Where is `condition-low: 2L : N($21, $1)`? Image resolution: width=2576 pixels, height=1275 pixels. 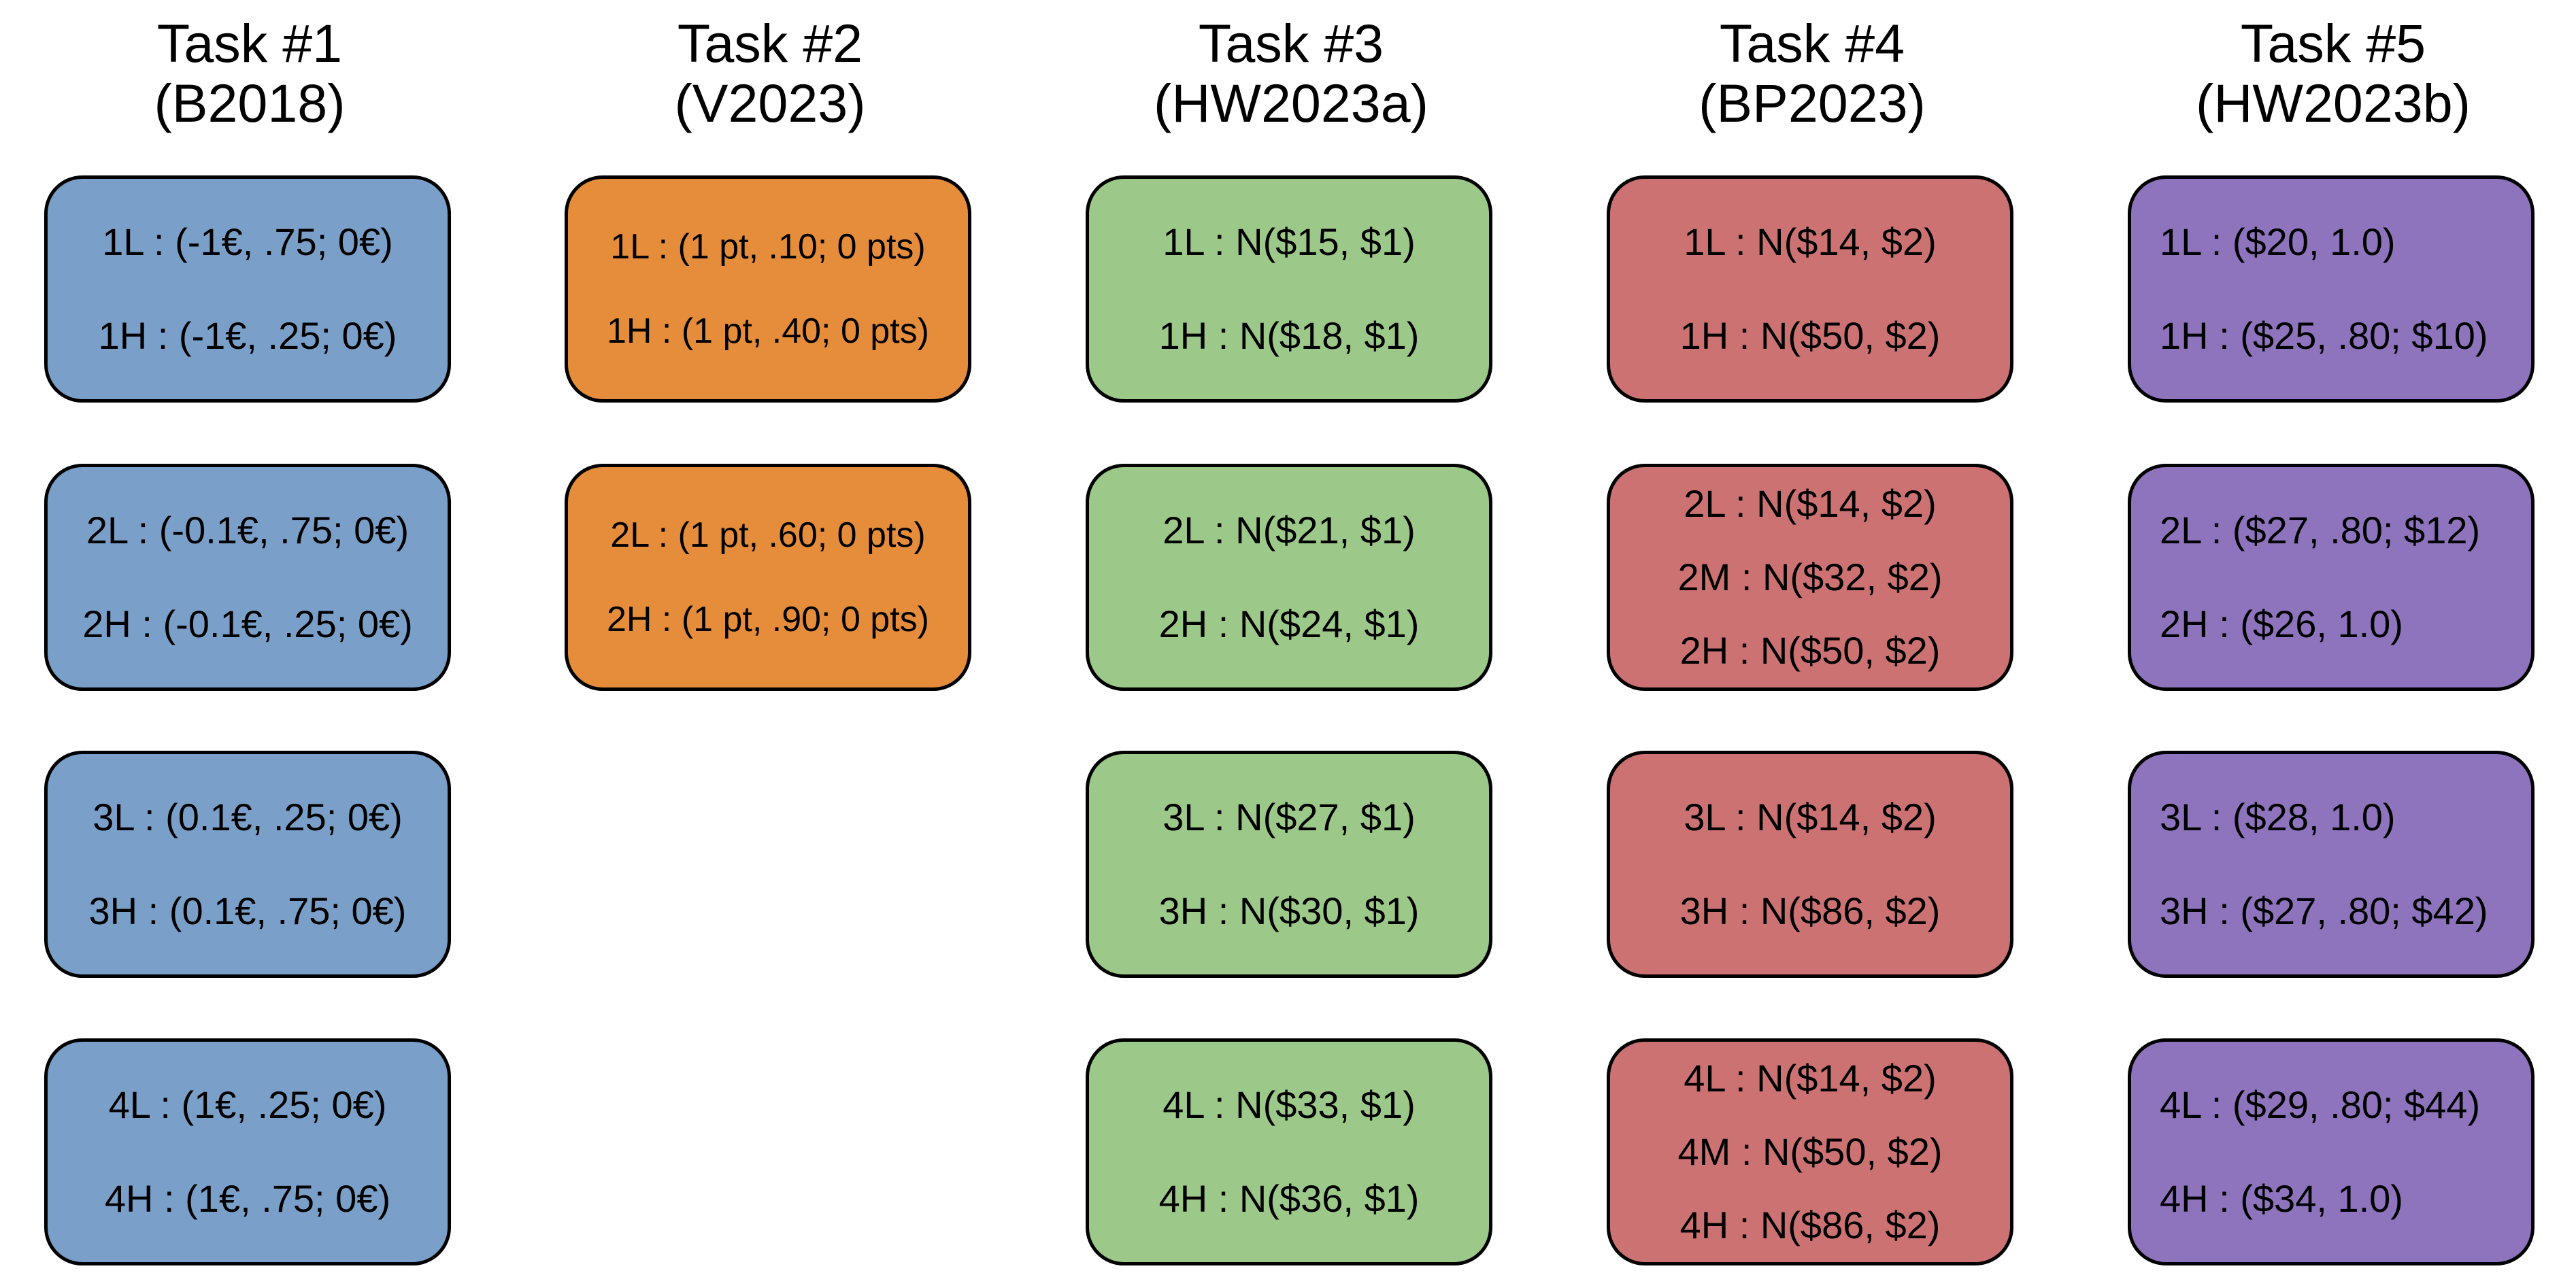 condition-low: 2L : N($21, $1) is located at coordinates (1289, 530).